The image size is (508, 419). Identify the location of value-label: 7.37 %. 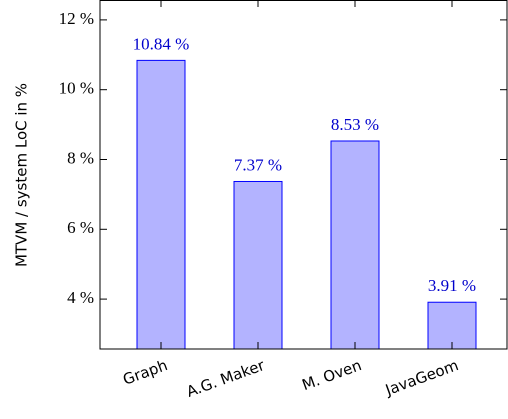
(258, 164).